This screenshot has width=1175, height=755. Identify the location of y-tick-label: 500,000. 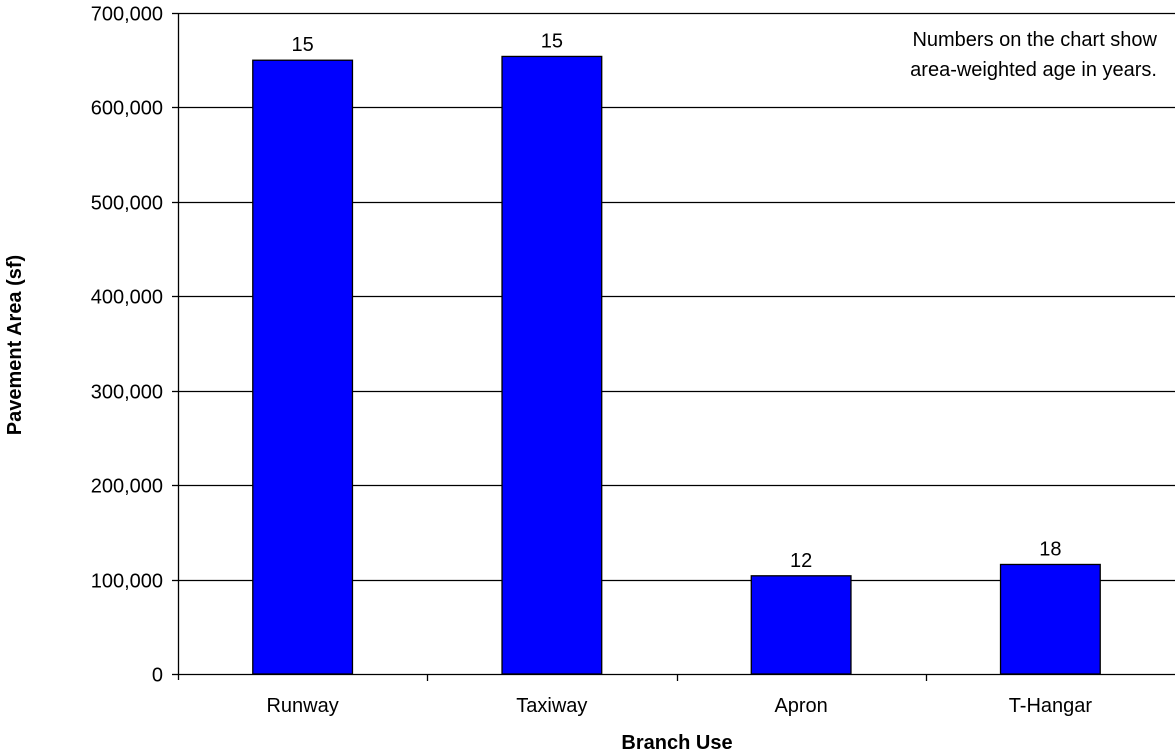
(127, 204).